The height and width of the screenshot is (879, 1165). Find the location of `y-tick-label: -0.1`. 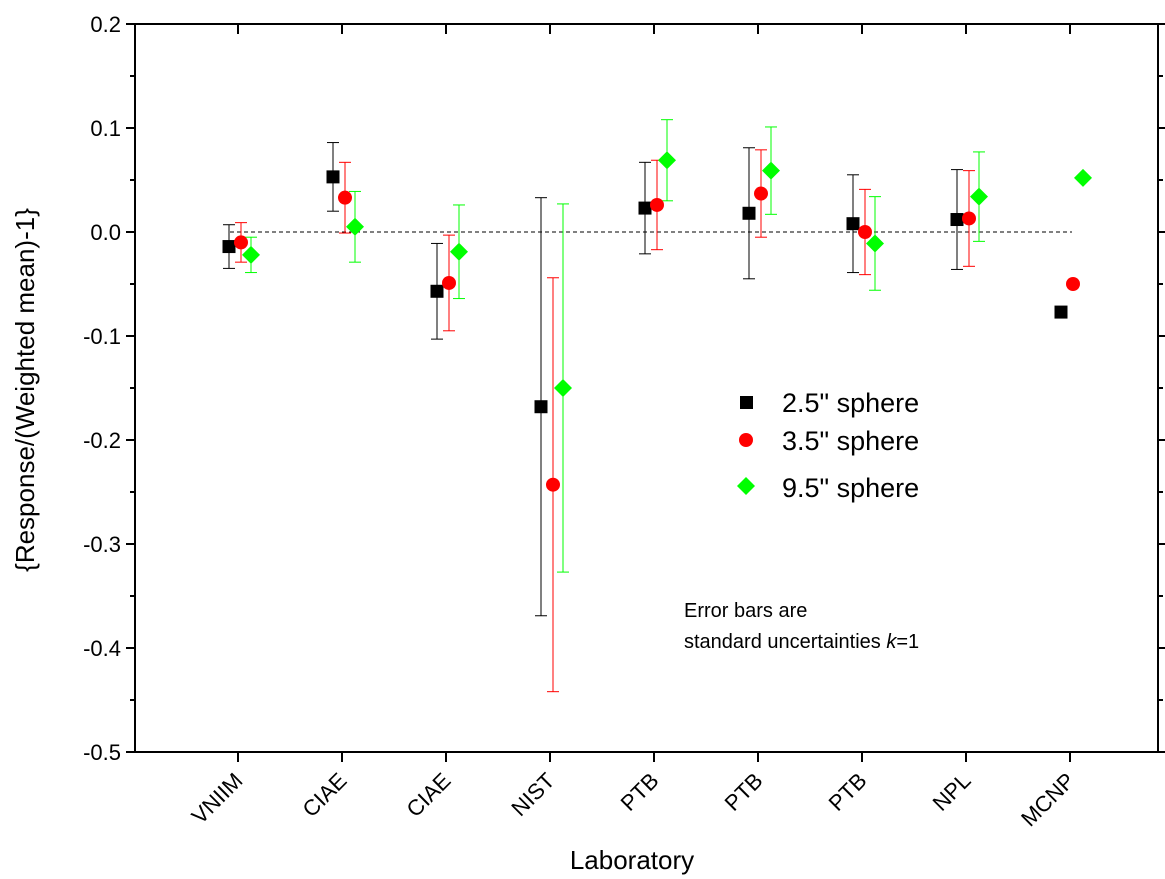

y-tick-label: -0.1 is located at coordinates (102, 336).